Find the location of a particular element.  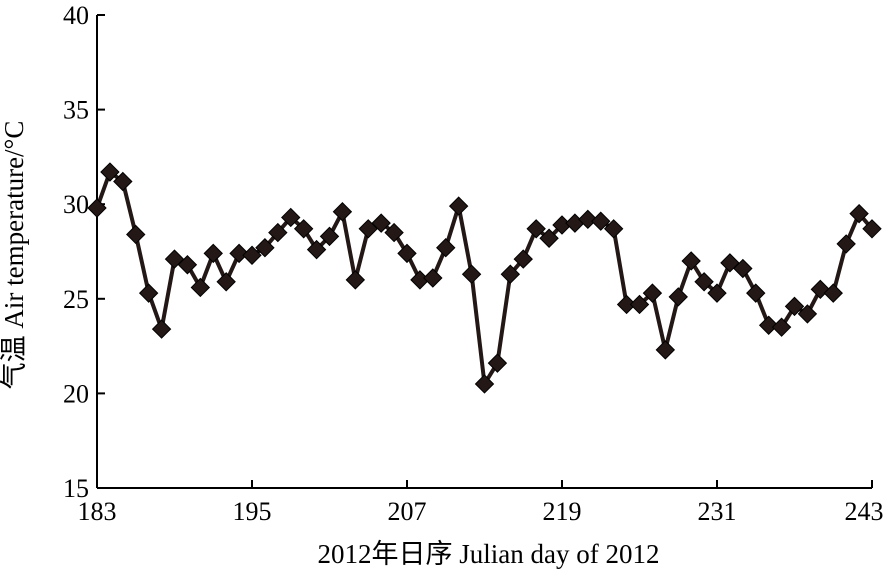

x-tick-label: 243 is located at coordinates (864, 511).